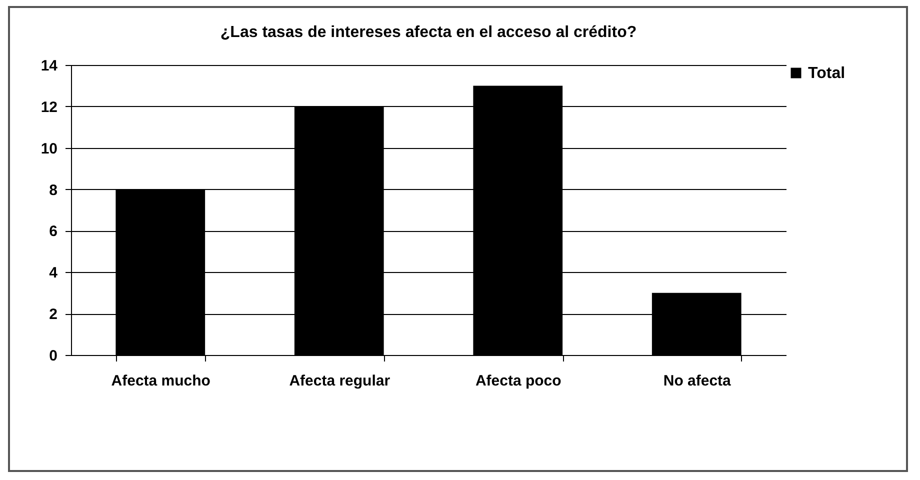 The height and width of the screenshot is (480, 920). I want to click on x-tick-label: Afecta poco, so click(518, 381).